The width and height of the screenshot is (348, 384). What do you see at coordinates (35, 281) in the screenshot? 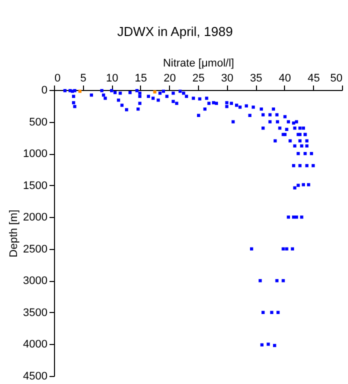
I see `y-tick-label: 3000` at bounding box center [35, 281].